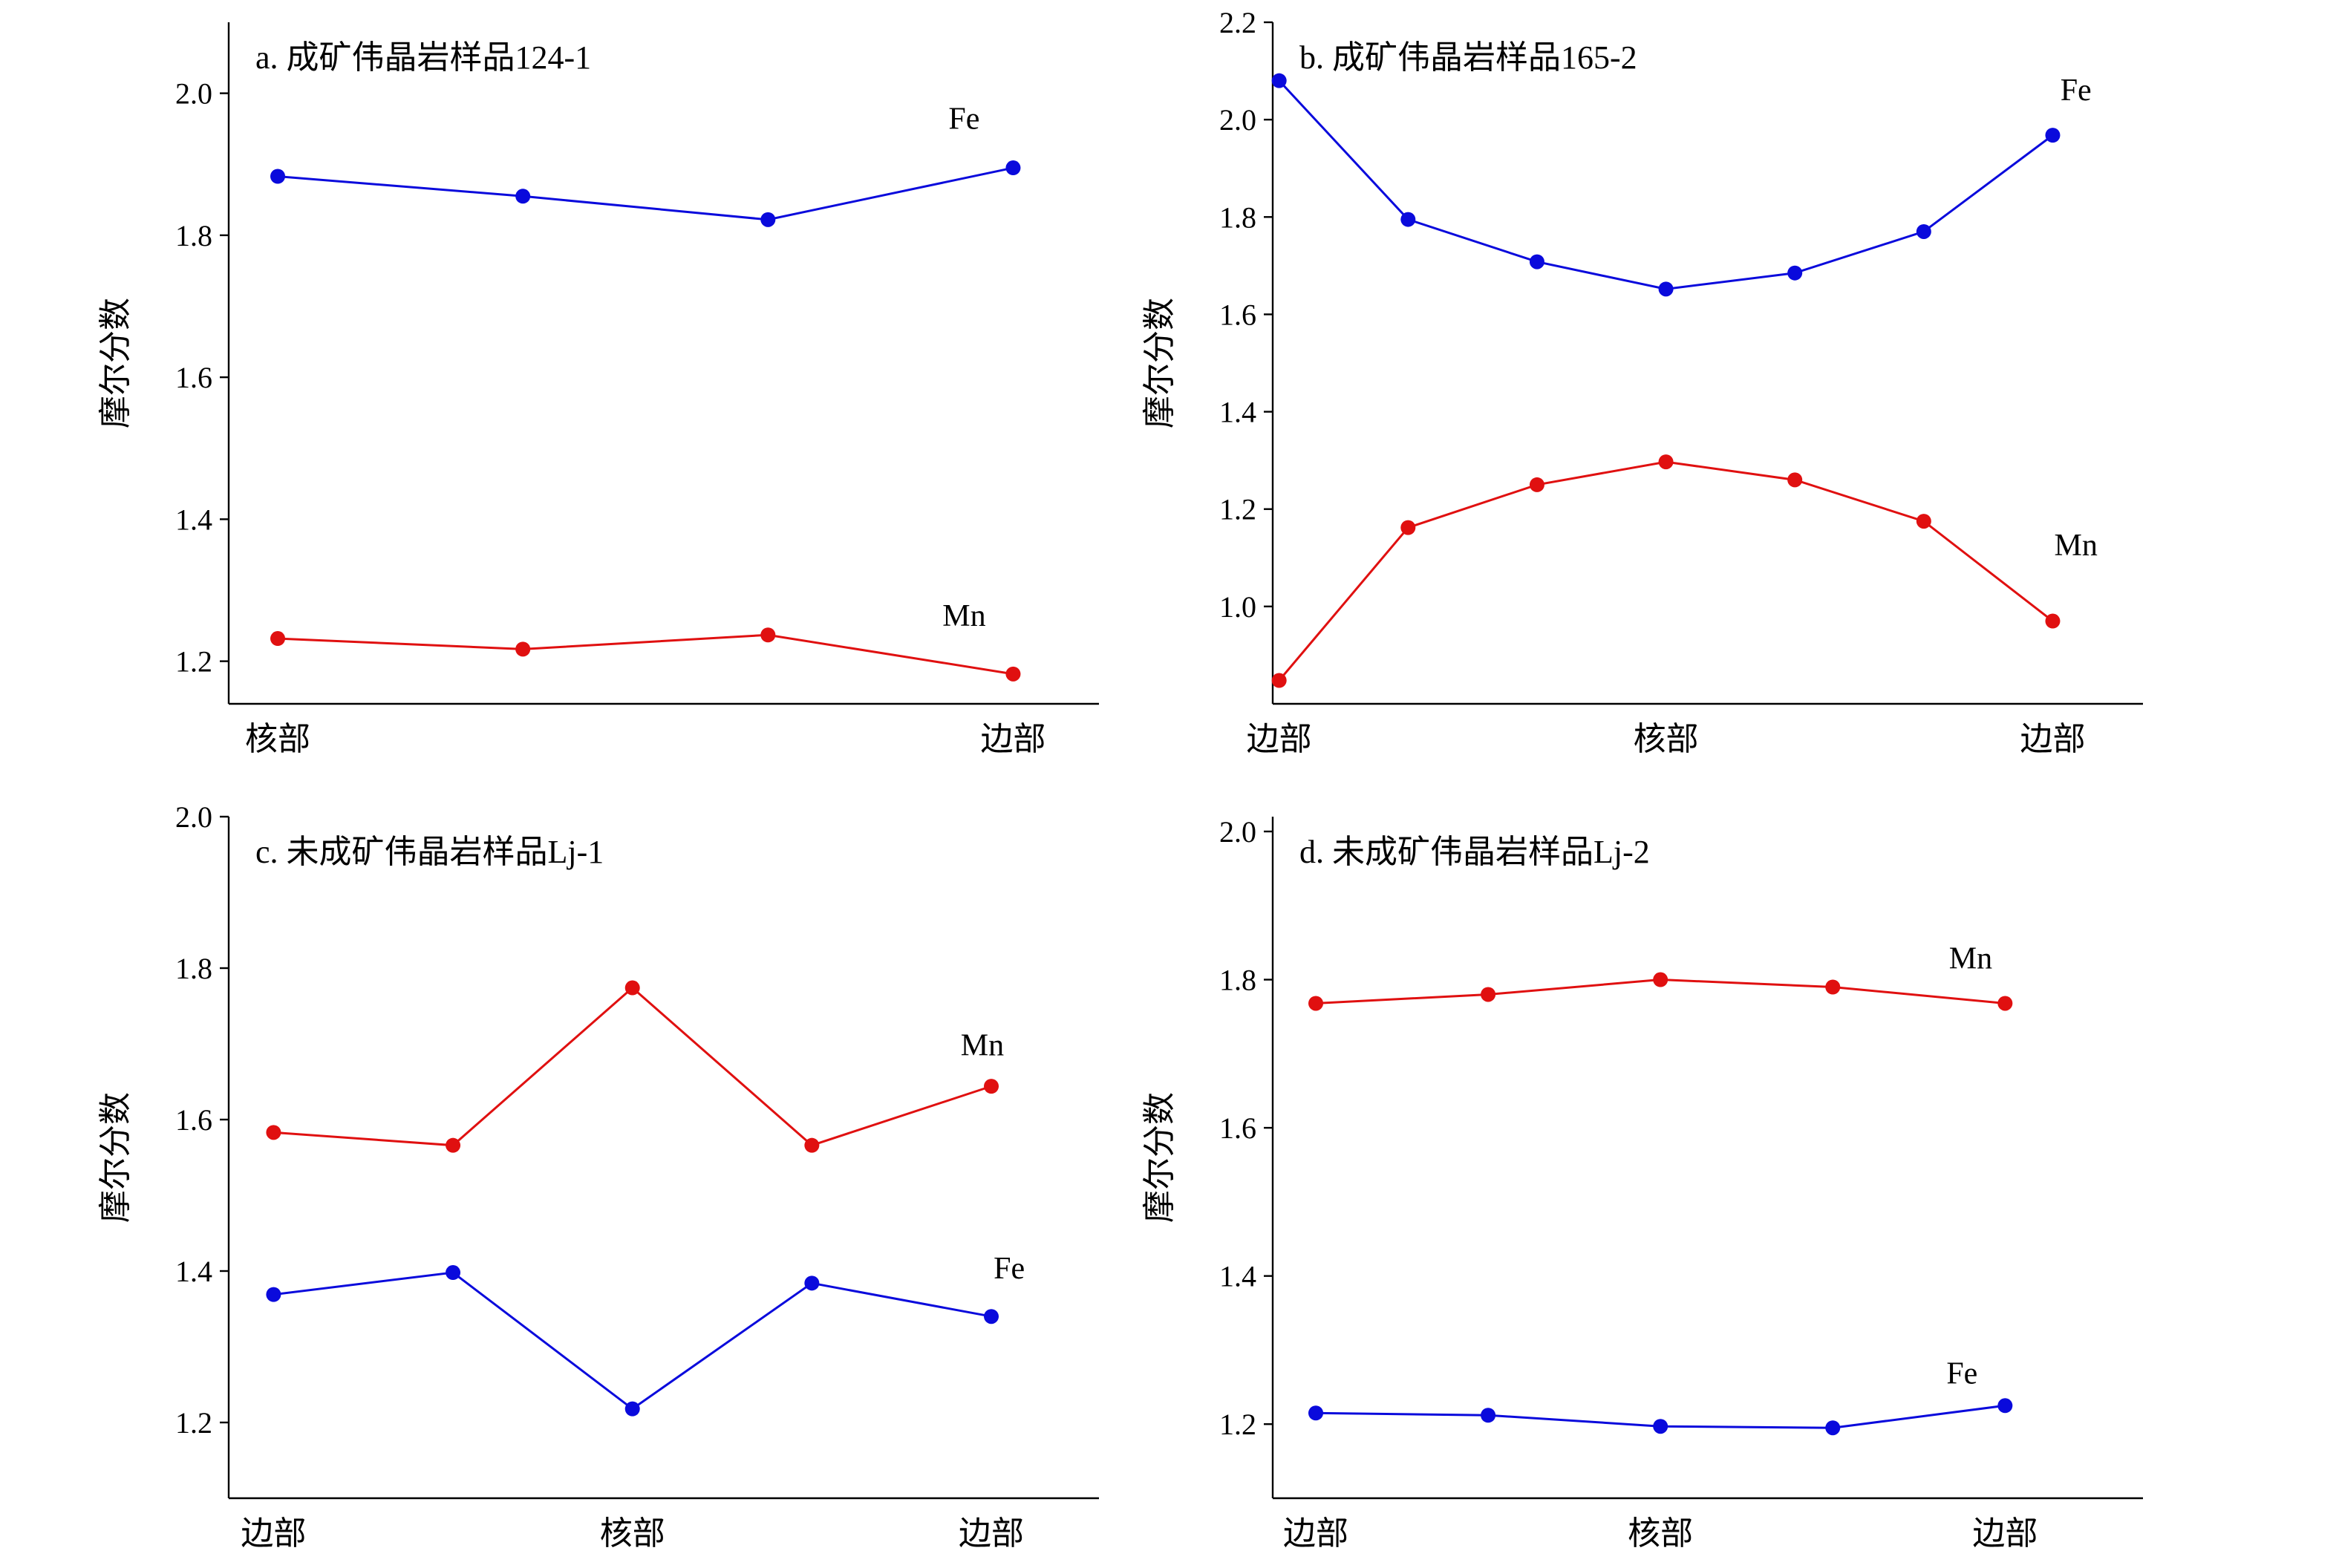  I want to click on panel-title: b. 成矿伟晶岩样品165-2, so click(1468, 57).